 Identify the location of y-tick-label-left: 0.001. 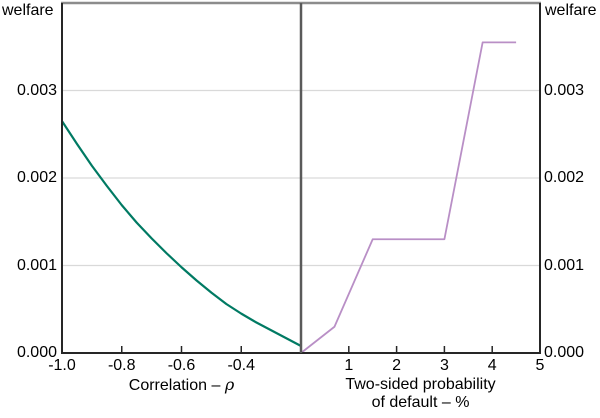
(36, 265).